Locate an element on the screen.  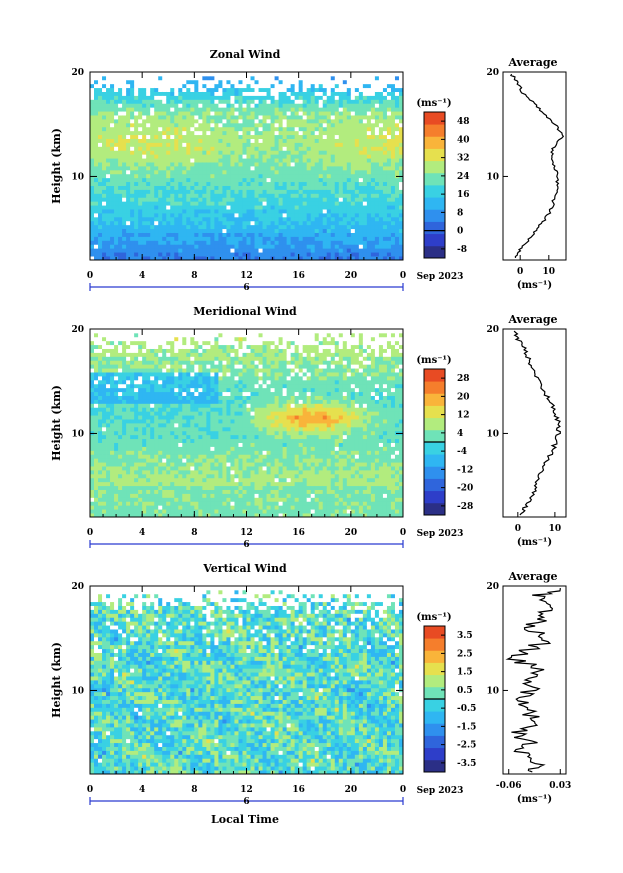
colorbar-tick-label: 8 is located at coordinates (460, 213).